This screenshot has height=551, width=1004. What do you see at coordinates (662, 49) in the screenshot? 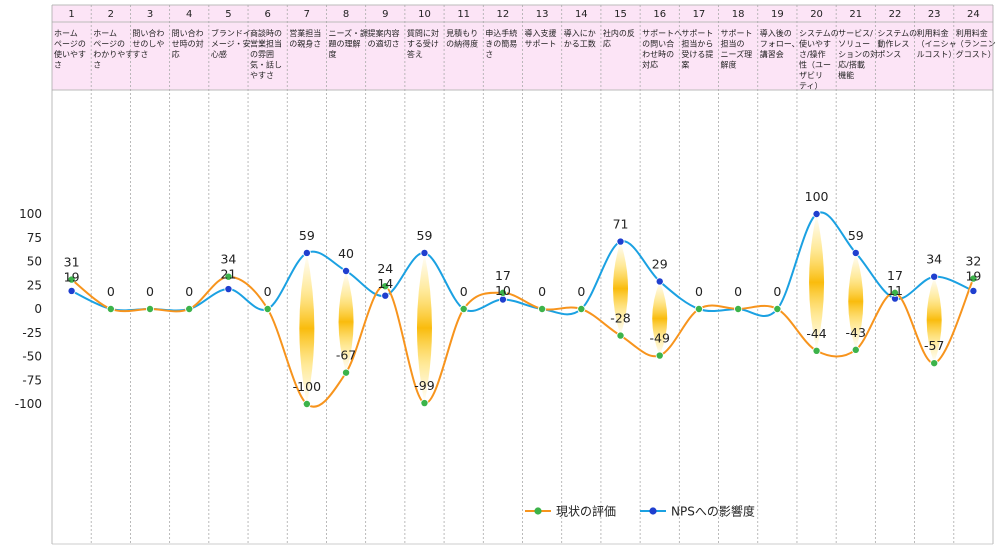
I see `category-label: サポートへの問い合わせ時の対応` at bounding box center [662, 49].